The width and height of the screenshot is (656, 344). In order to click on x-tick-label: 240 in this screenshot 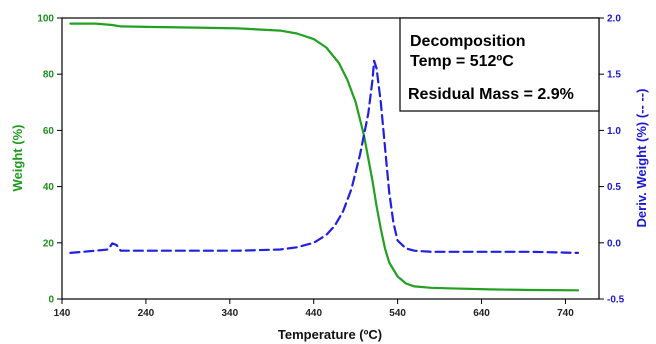, I will do `click(146, 313)`.